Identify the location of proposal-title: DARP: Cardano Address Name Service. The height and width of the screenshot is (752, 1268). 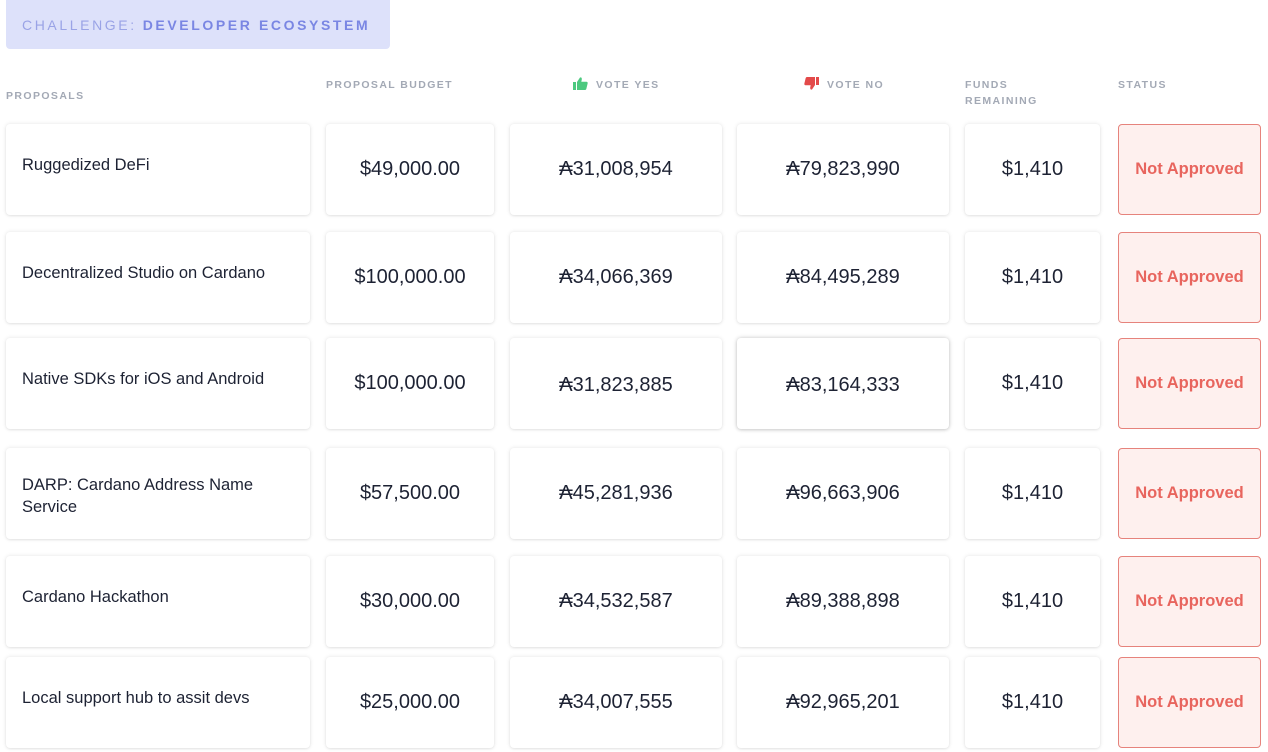
(138, 496).